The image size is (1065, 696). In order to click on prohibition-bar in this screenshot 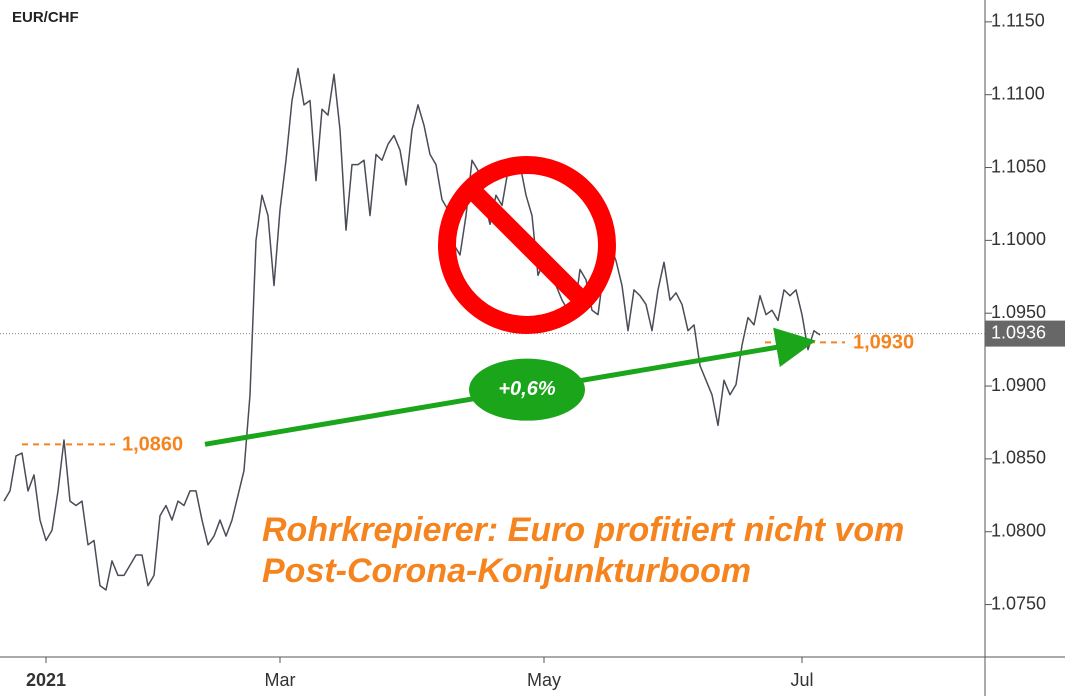, I will do `click(527, 245)`.